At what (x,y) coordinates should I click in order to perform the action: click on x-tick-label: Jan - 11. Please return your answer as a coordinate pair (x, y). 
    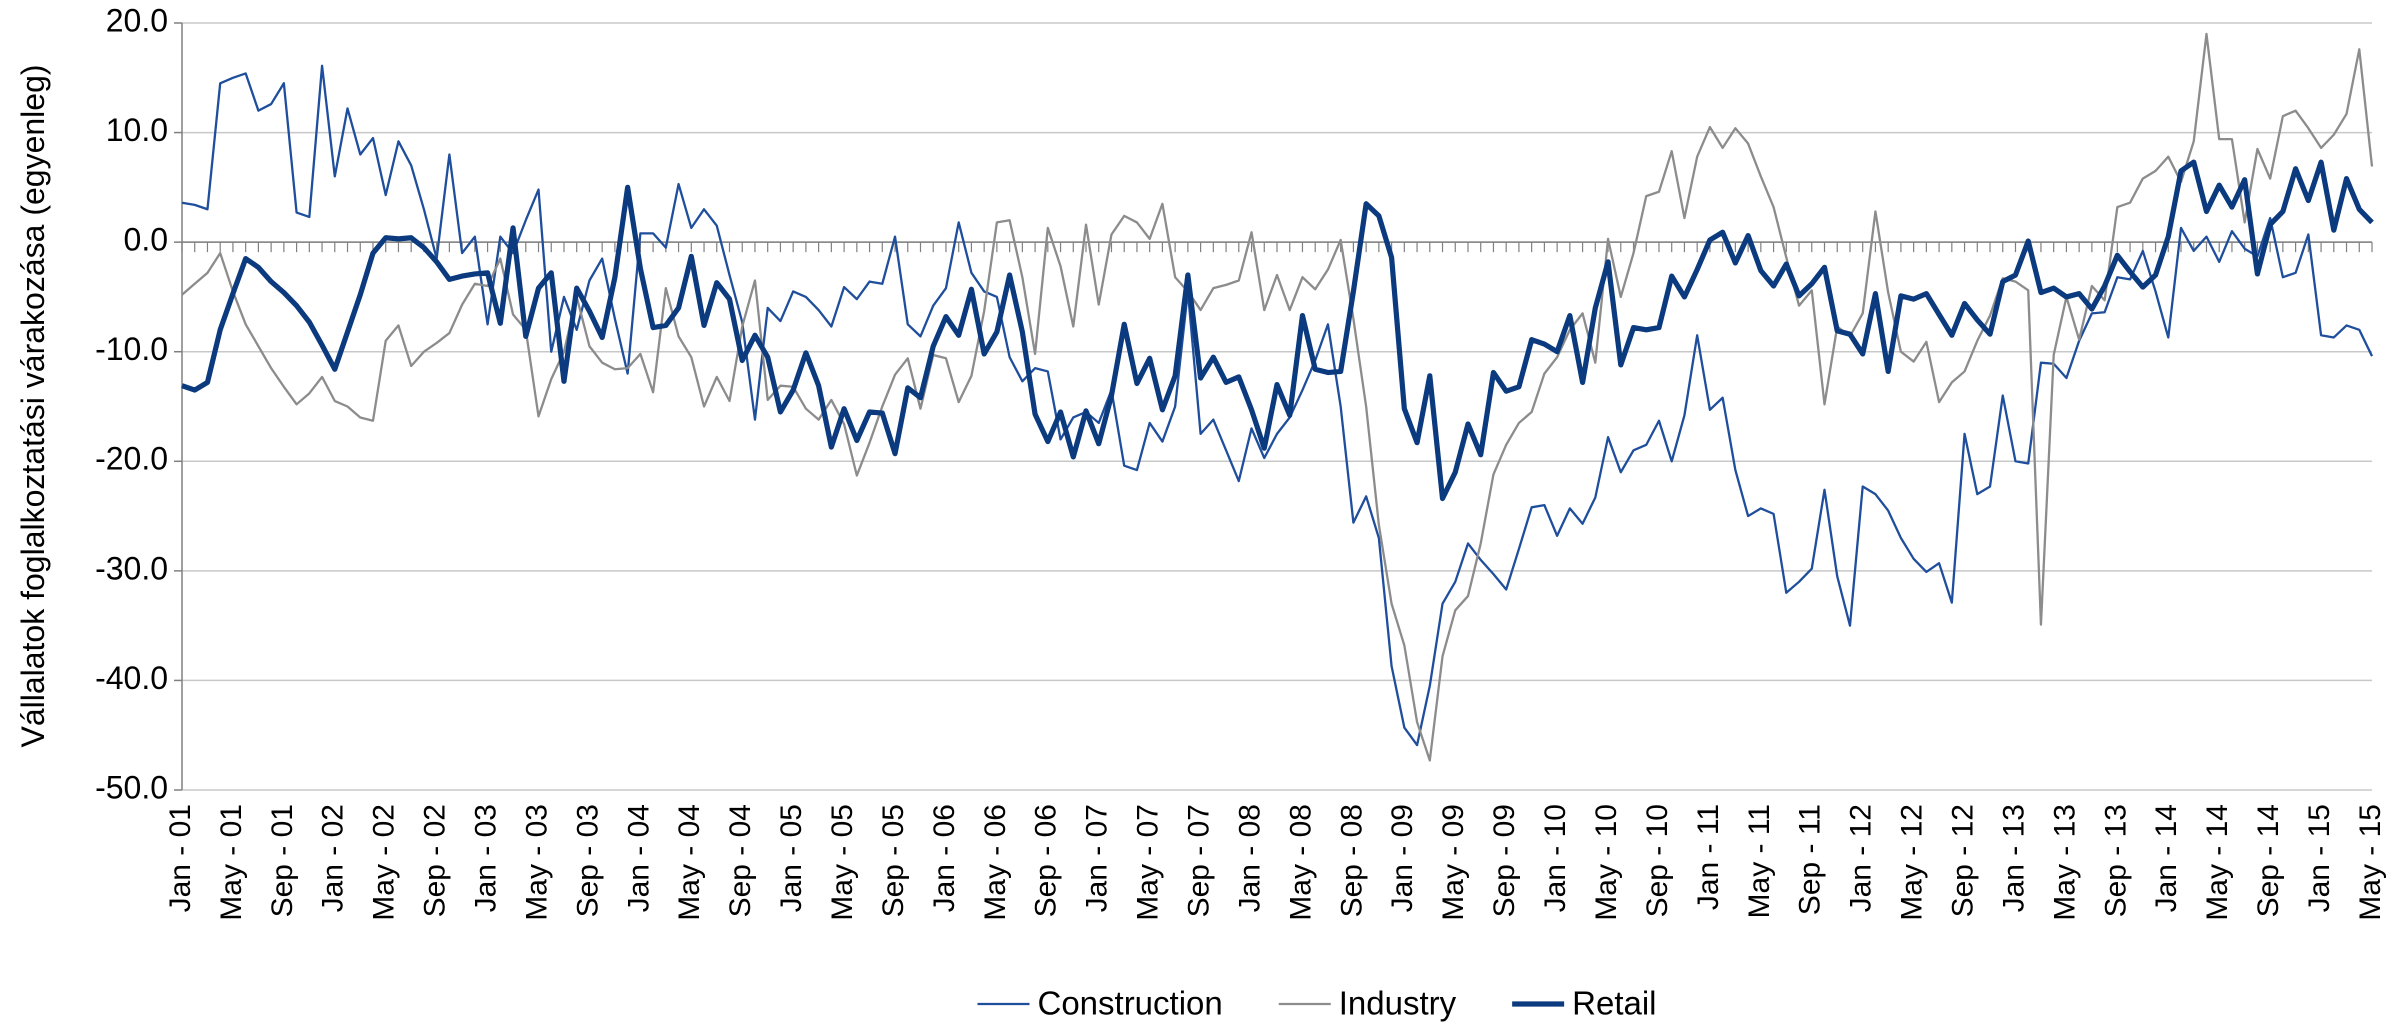
    Looking at the image, I should click on (1708, 857).